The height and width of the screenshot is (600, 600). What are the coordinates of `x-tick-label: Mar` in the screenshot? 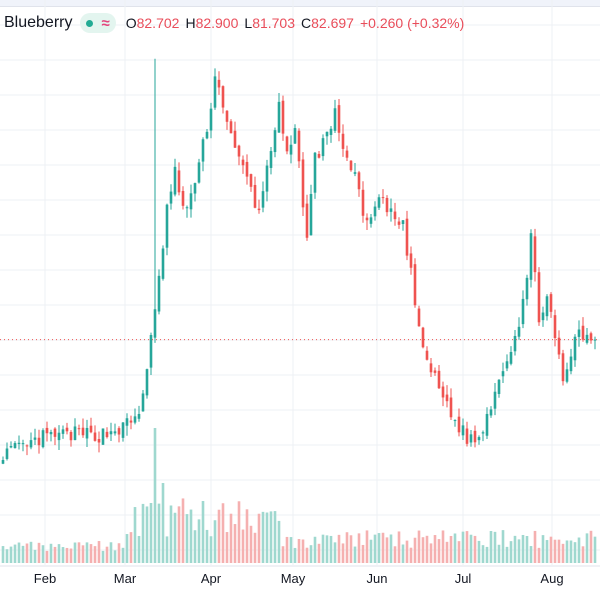 It's located at (125, 578).